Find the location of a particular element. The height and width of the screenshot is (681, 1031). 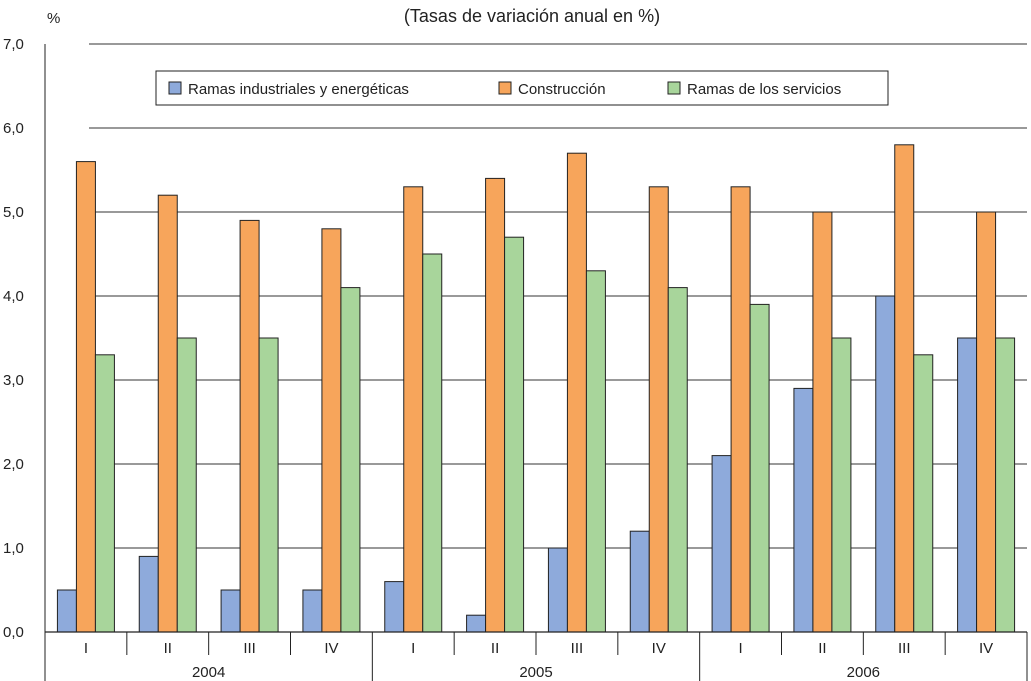

y-tick-label: 0,0 is located at coordinates (13, 632).